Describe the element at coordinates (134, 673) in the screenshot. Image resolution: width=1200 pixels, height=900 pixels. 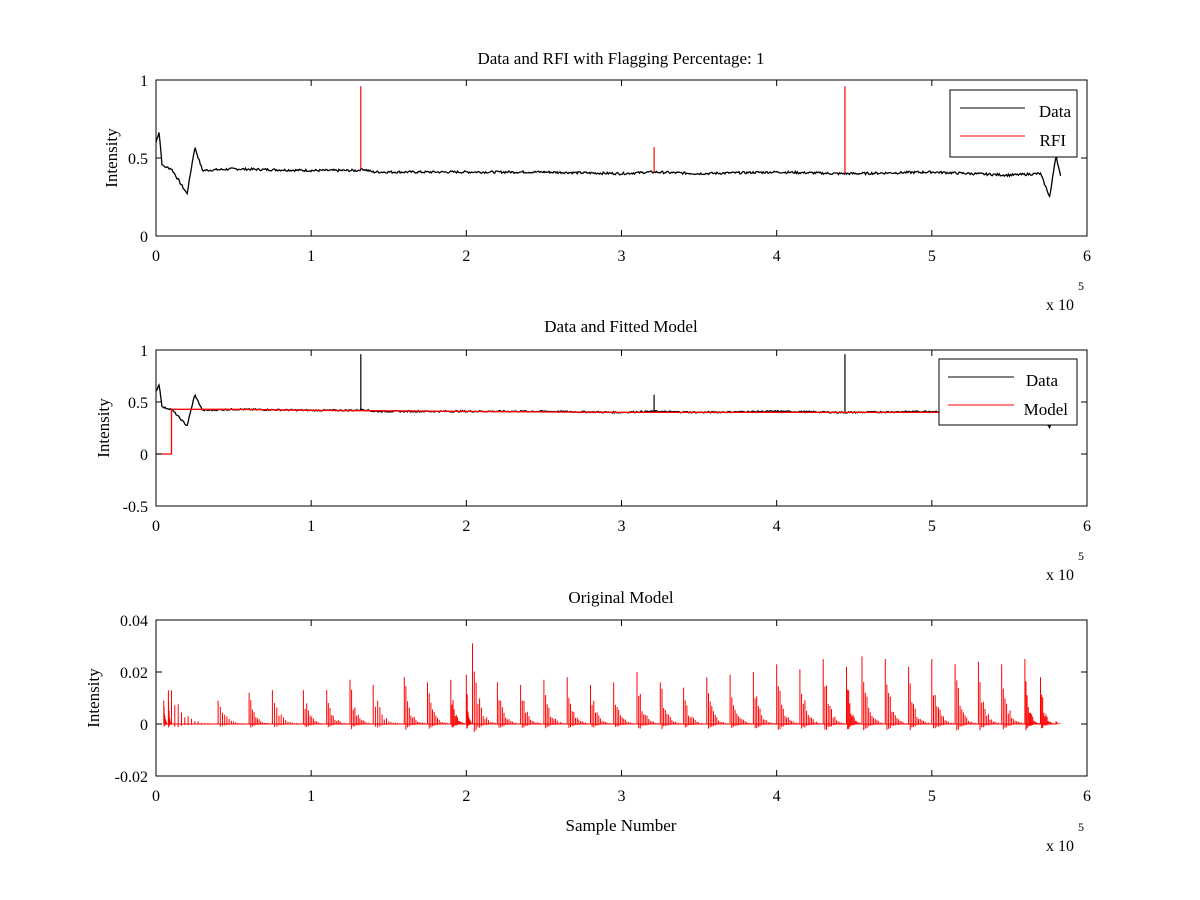
I see `y-tick-label: 0.02` at that location.